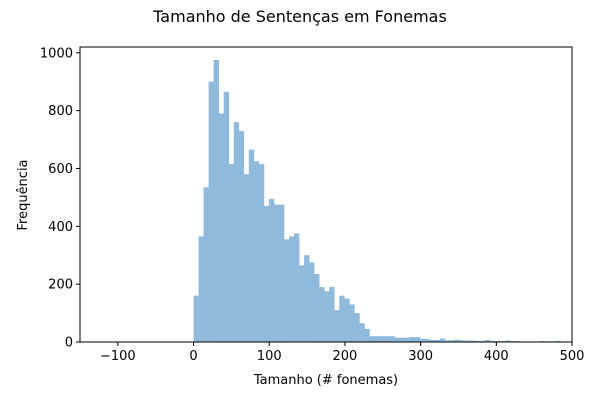 This screenshot has width=600, height=400. What do you see at coordinates (572, 356) in the screenshot?
I see `x-tick-label: 500` at bounding box center [572, 356].